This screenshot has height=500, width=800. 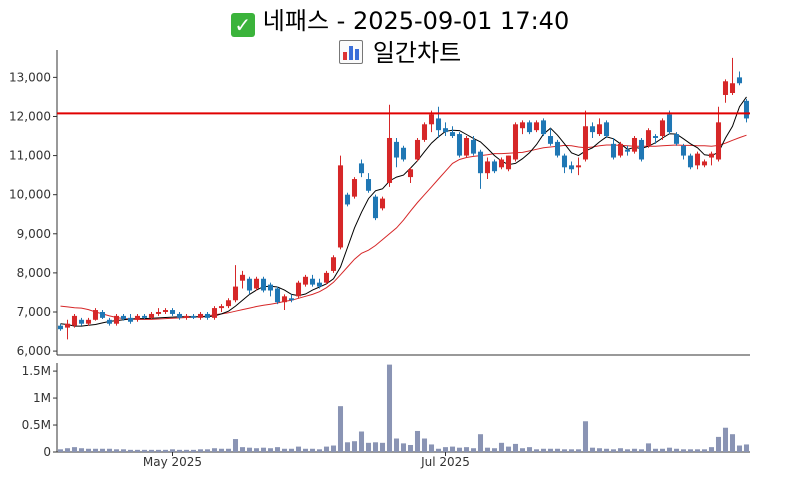 I want to click on volume-y-tick-label: 1.5M, so click(x=36, y=371).